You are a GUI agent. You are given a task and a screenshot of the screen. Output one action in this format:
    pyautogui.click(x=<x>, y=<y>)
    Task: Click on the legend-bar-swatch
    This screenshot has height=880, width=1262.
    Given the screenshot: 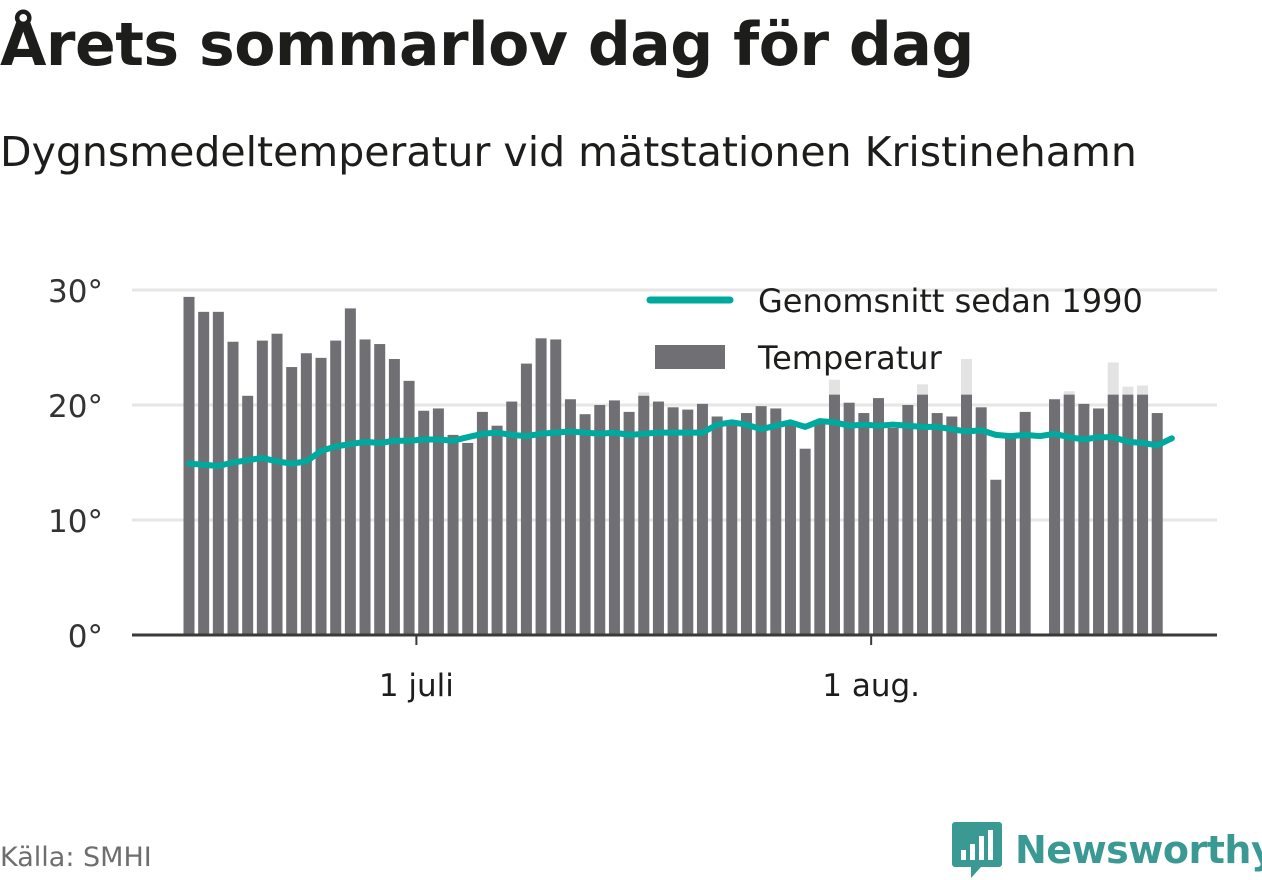 What is the action you would take?
    pyautogui.click(x=690, y=357)
    